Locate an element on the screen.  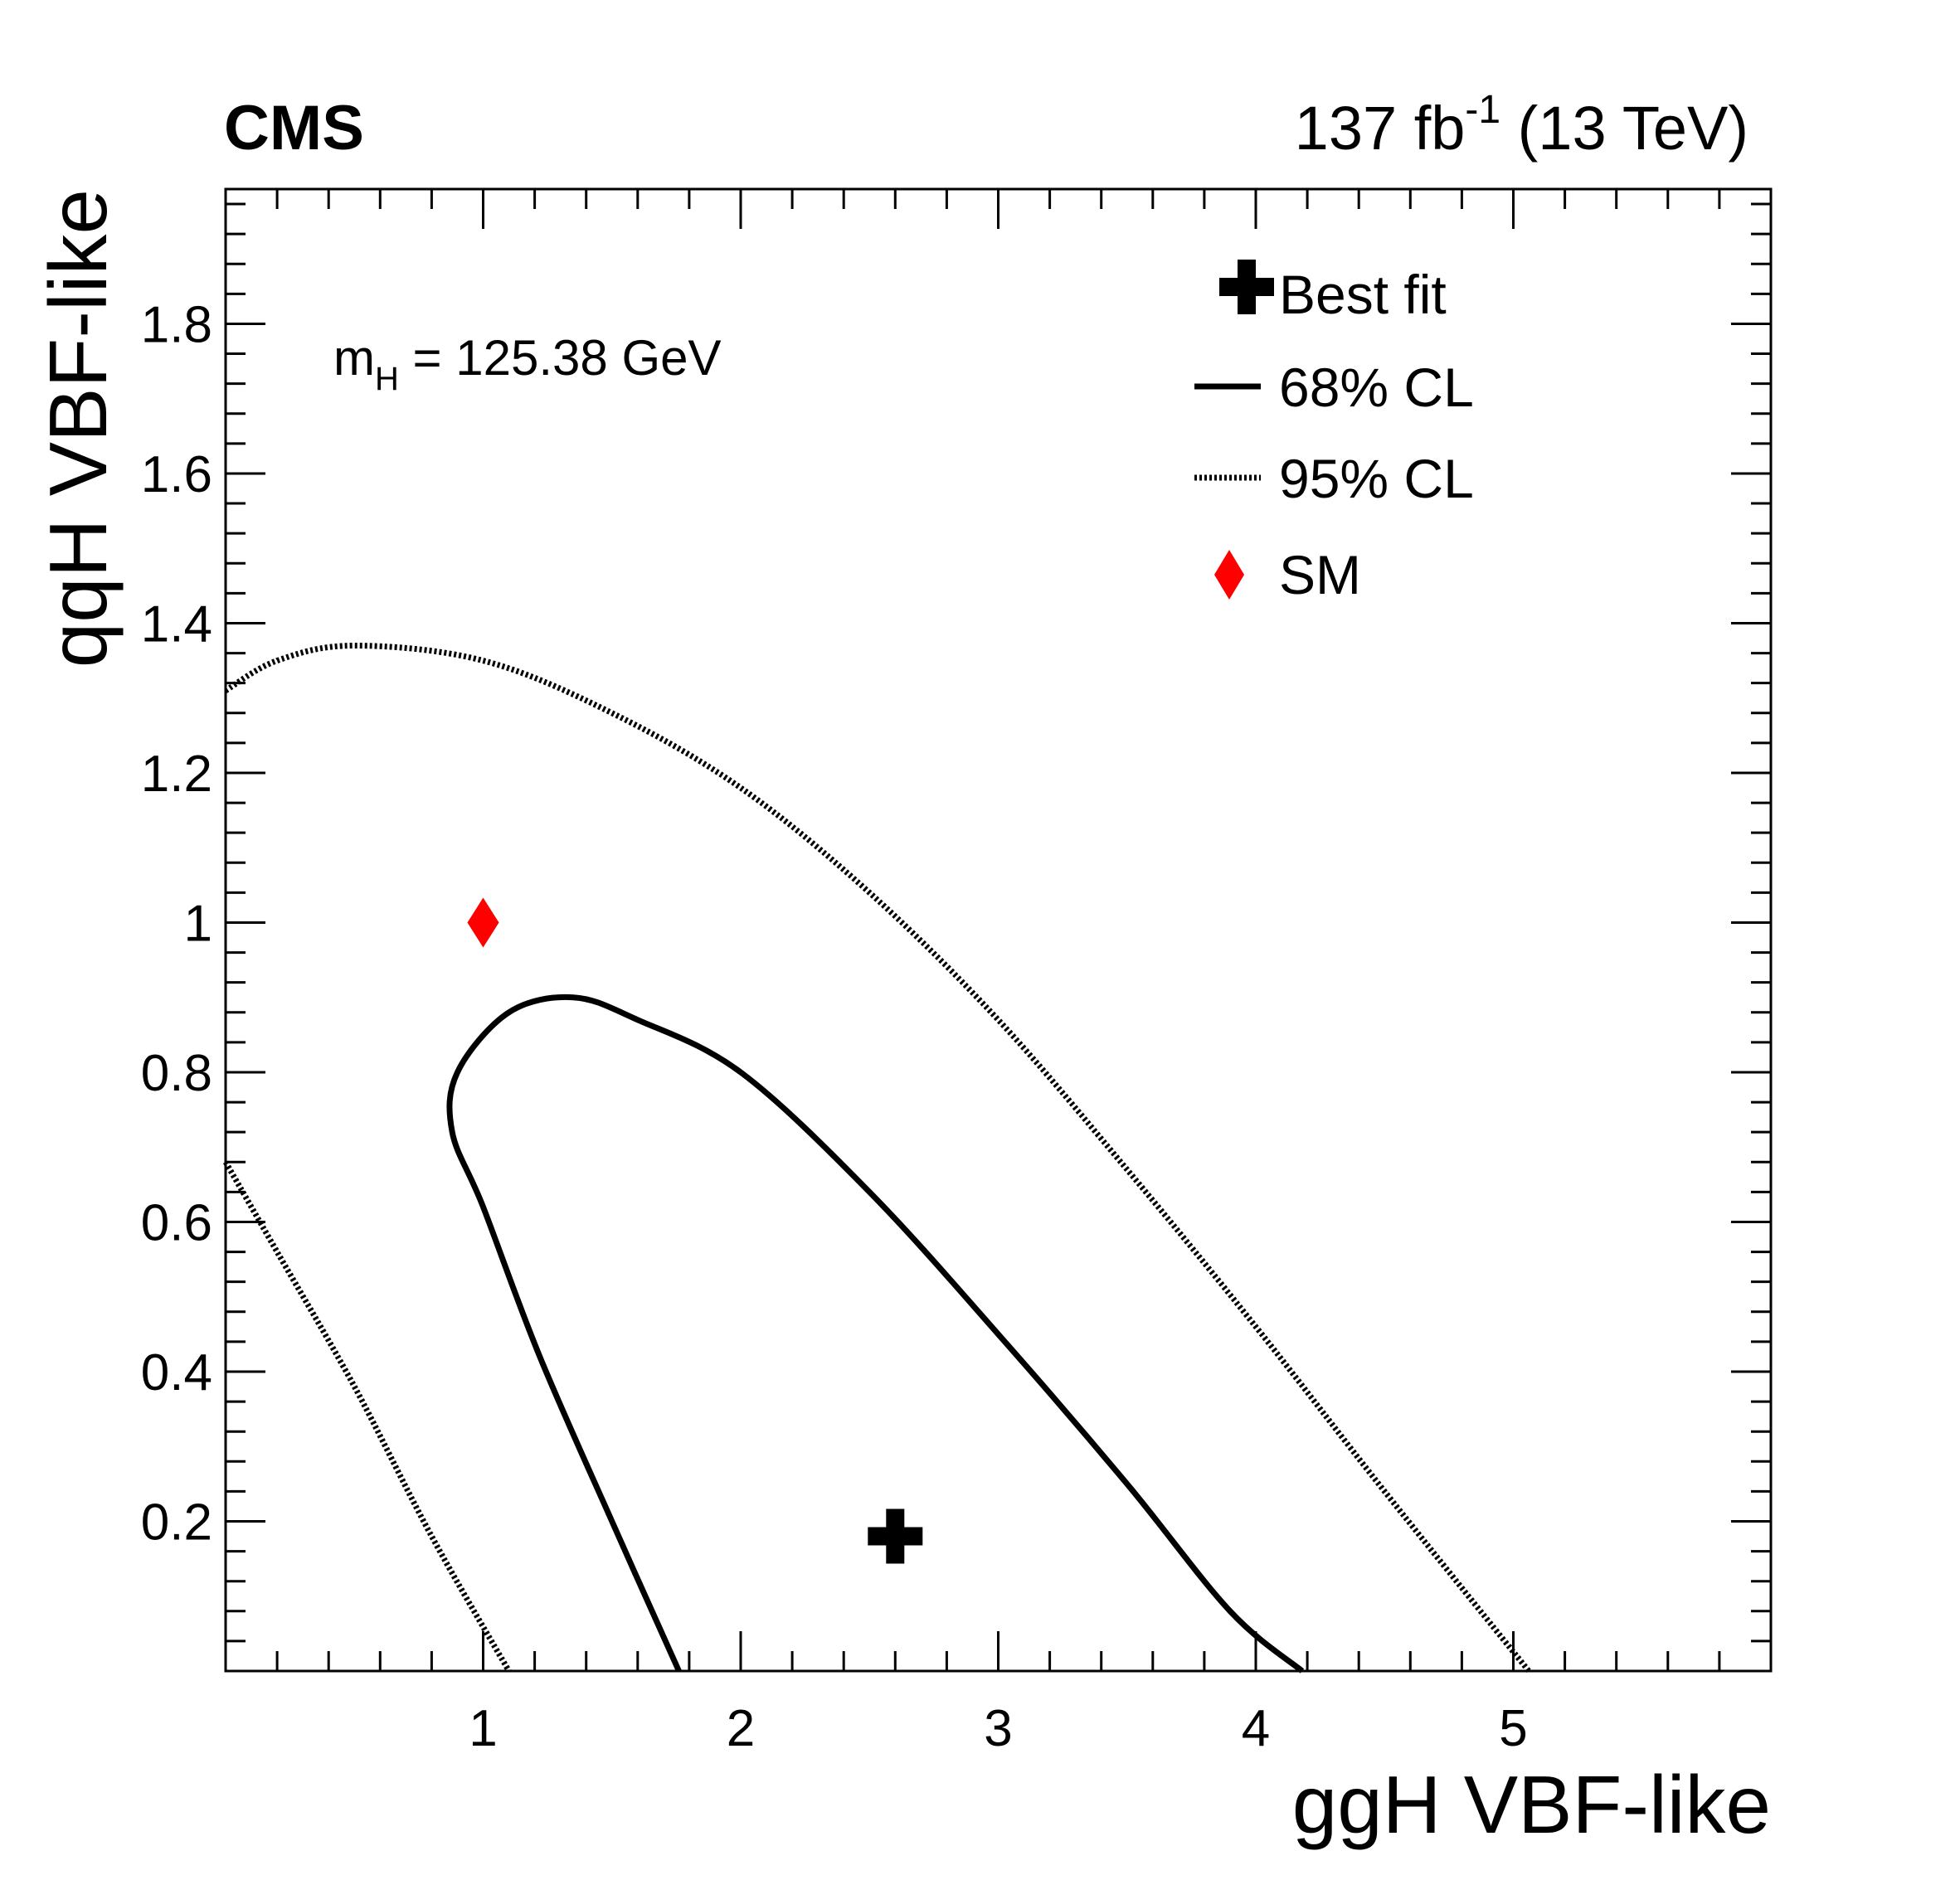
legend-diamond-marker is located at coordinates (1229, 575).